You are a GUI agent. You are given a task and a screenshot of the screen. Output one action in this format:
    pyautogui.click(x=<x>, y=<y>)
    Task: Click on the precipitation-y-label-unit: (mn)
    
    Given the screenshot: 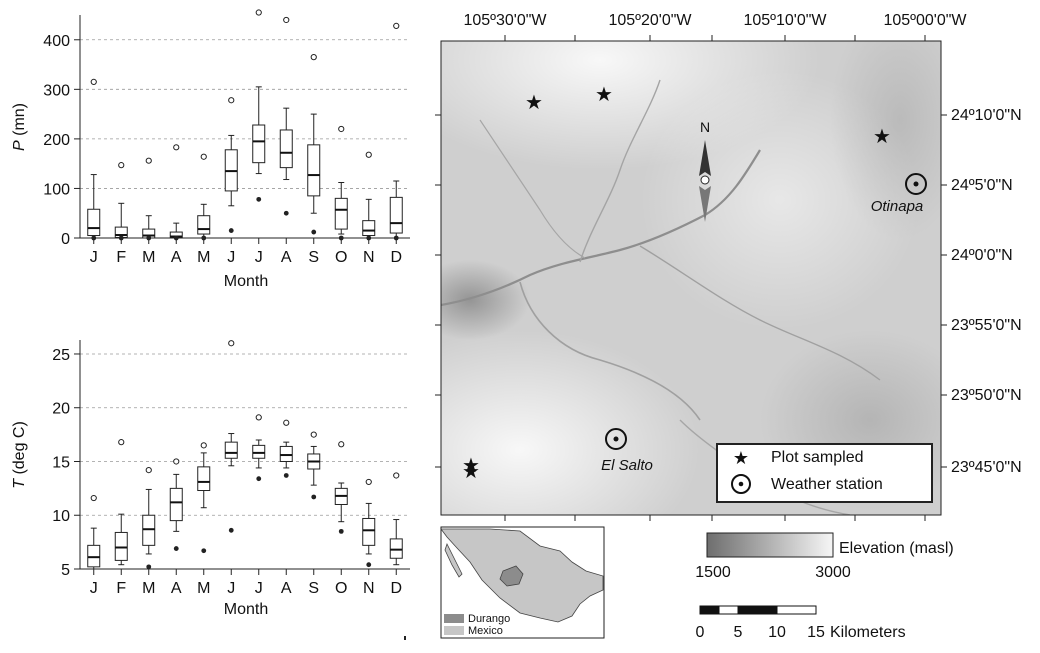 What is the action you would take?
    pyautogui.click(x=19, y=121)
    